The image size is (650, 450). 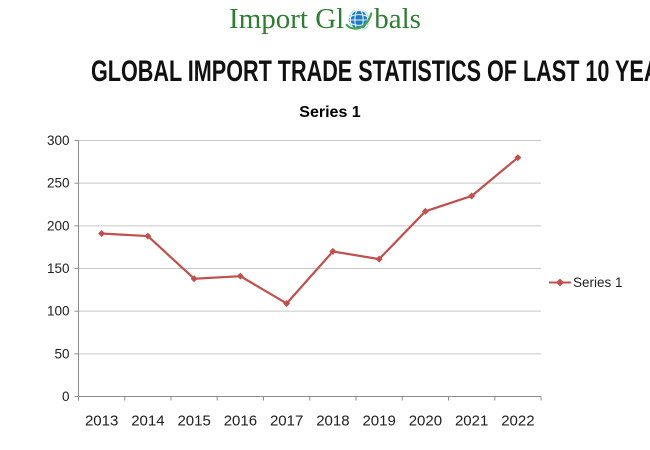 I want to click on svg-text: 0, so click(x=66, y=396).